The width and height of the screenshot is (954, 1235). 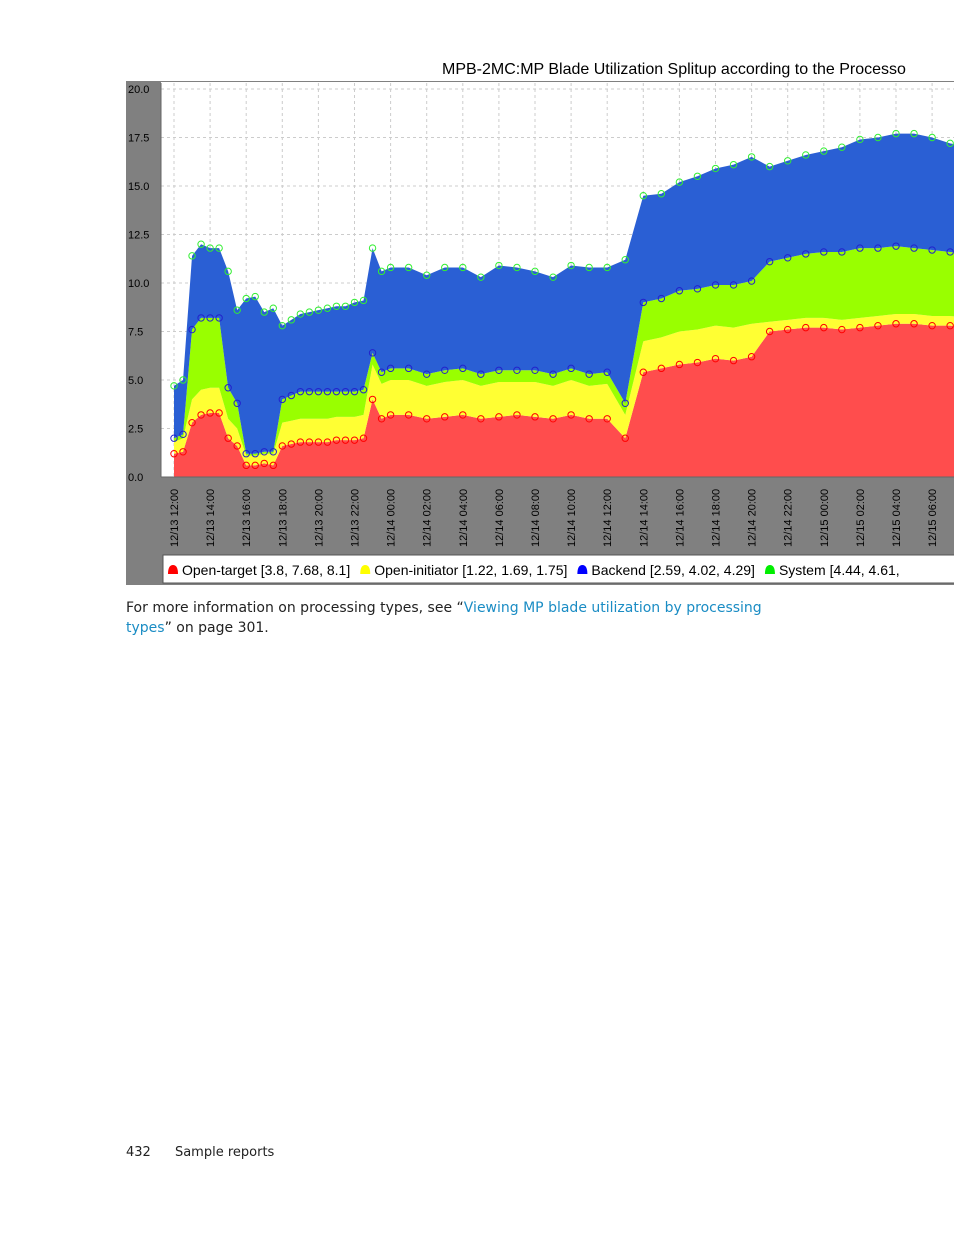 I want to click on legend-series-range: [4.44, 4.61,, so click(x=865, y=570).